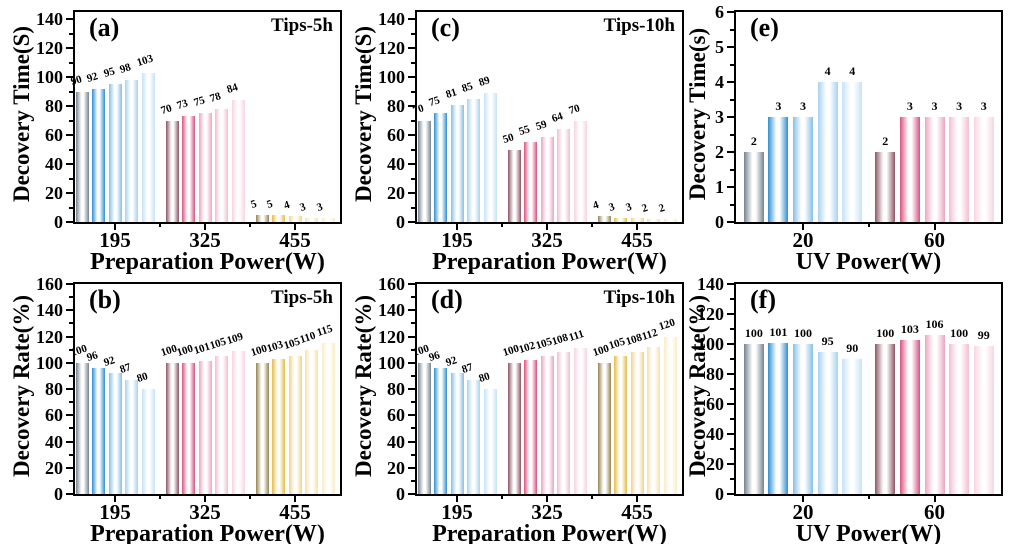 This screenshot has width=1026, height=544. Describe the element at coordinates (719, 117) in the screenshot. I see `y-tick-label: 3` at that location.